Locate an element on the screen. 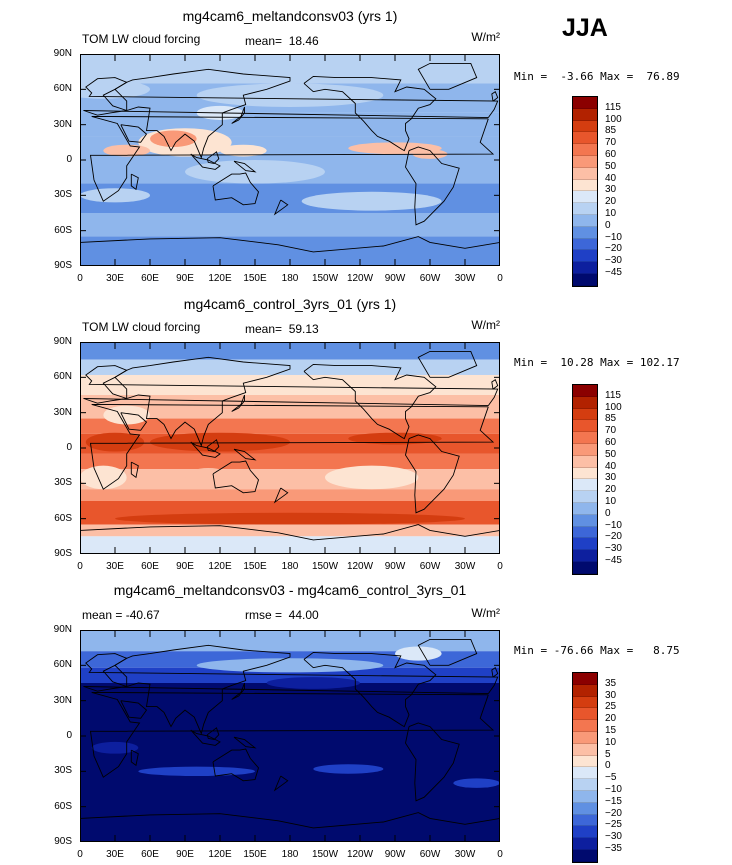 Image resolution: width=732 pixels, height=865 pixels. panel-3-mean: mean = -40.67 is located at coordinates (121, 615).